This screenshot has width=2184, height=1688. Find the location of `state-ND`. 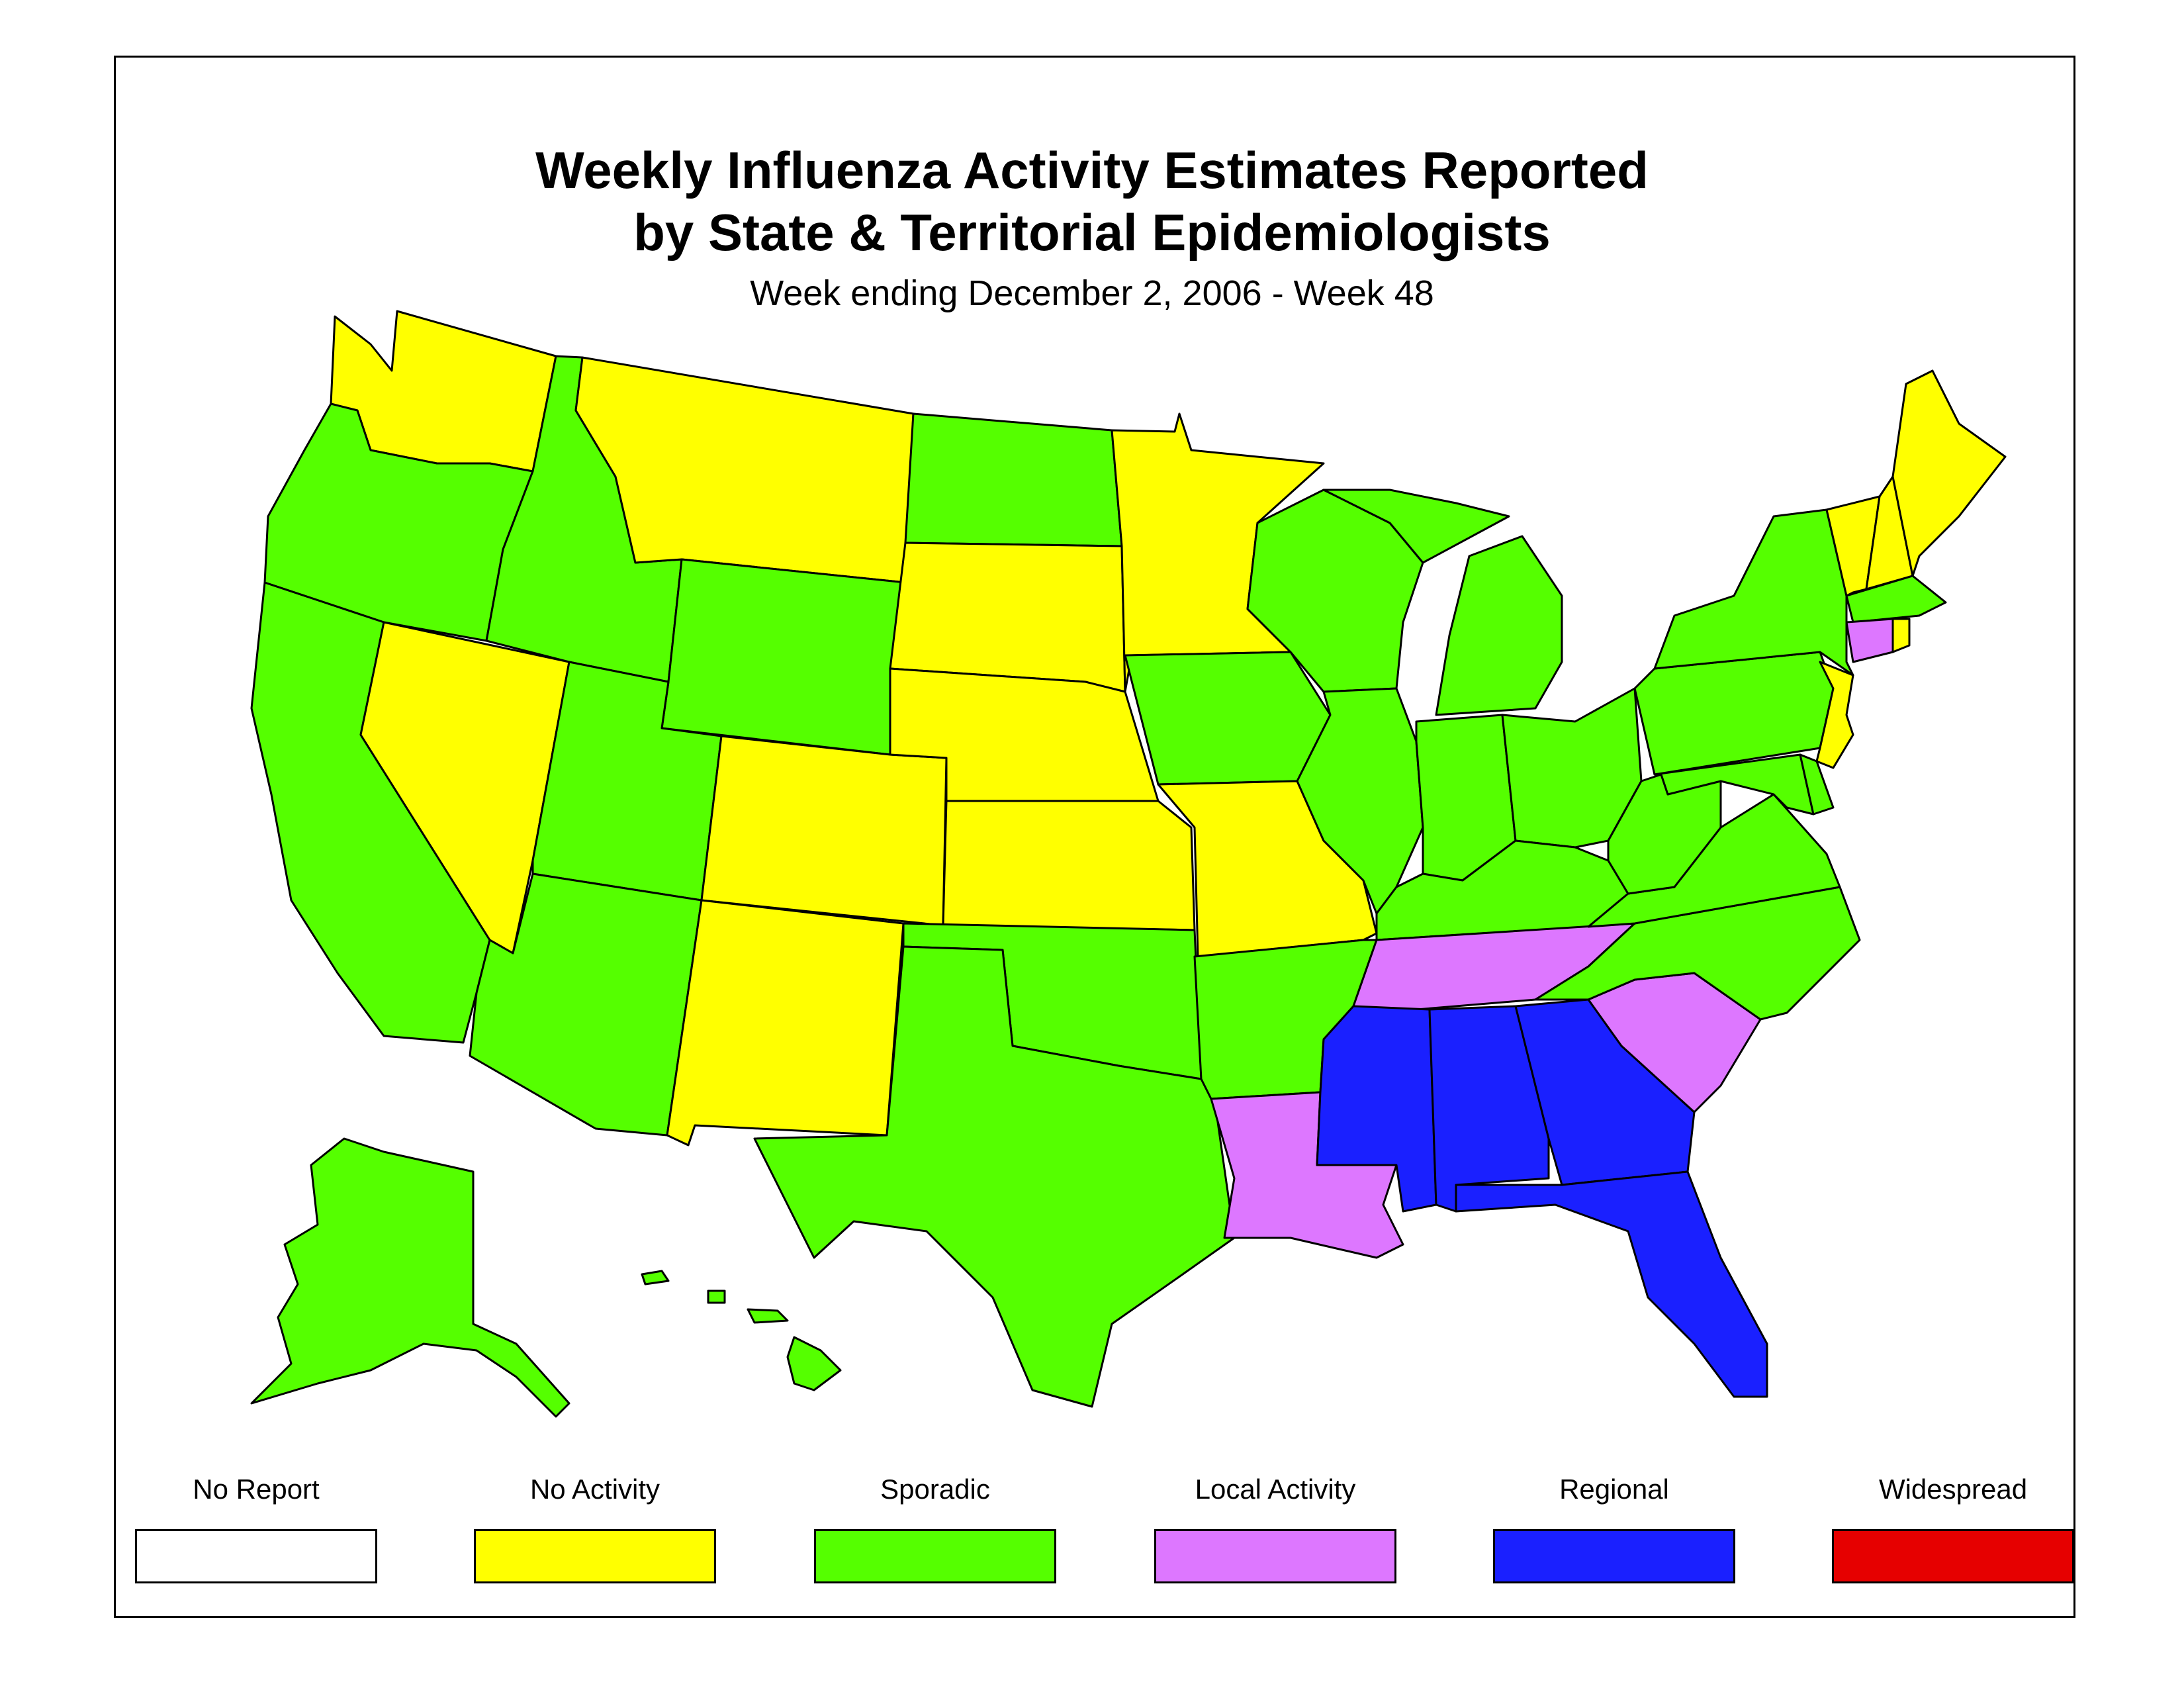

state-ND is located at coordinates (1014, 479).